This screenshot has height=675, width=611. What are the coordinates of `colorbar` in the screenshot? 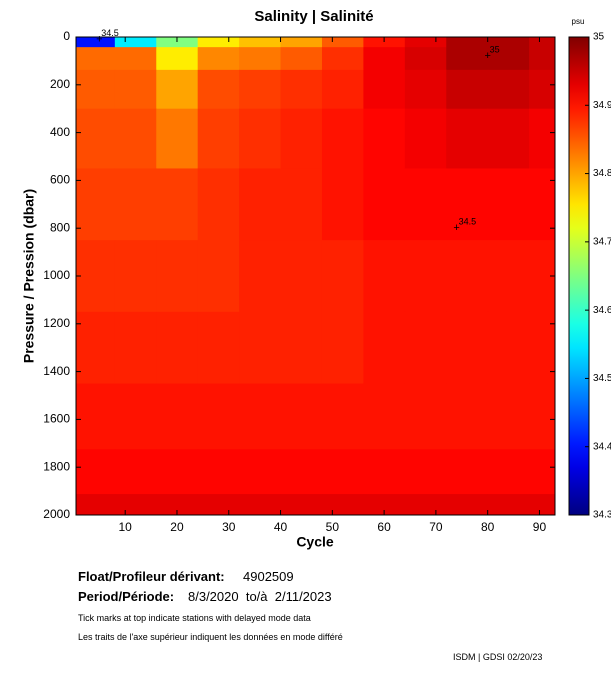 It's located at (579, 276).